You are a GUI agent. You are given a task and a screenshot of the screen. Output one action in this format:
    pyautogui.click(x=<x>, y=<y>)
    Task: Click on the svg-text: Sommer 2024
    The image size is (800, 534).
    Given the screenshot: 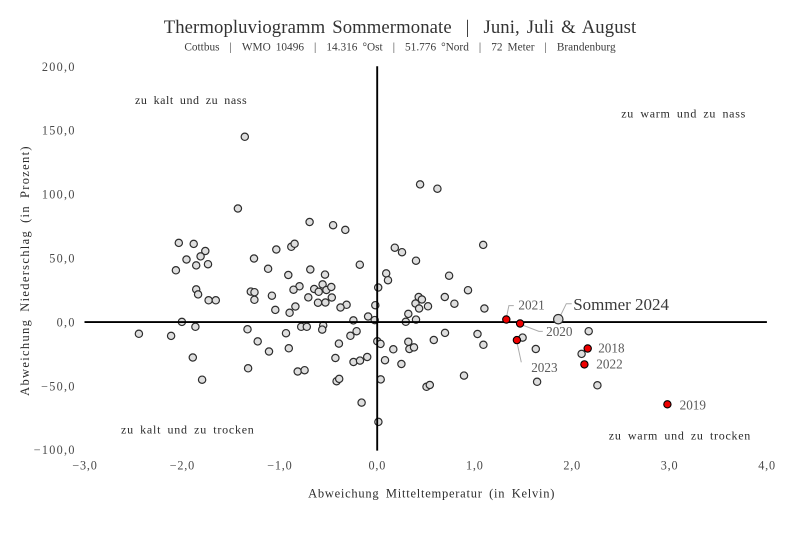 What is the action you would take?
    pyautogui.click(x=621, y=304)
    